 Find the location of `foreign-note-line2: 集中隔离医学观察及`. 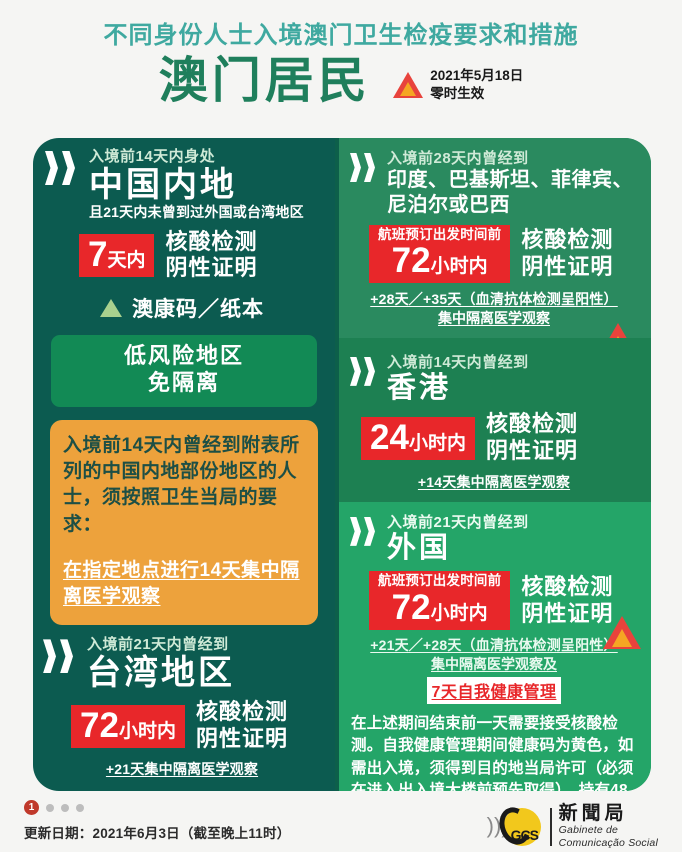

foreign-note-line2: 集中隔离医学观察及 is located at coordinates (494, 663).